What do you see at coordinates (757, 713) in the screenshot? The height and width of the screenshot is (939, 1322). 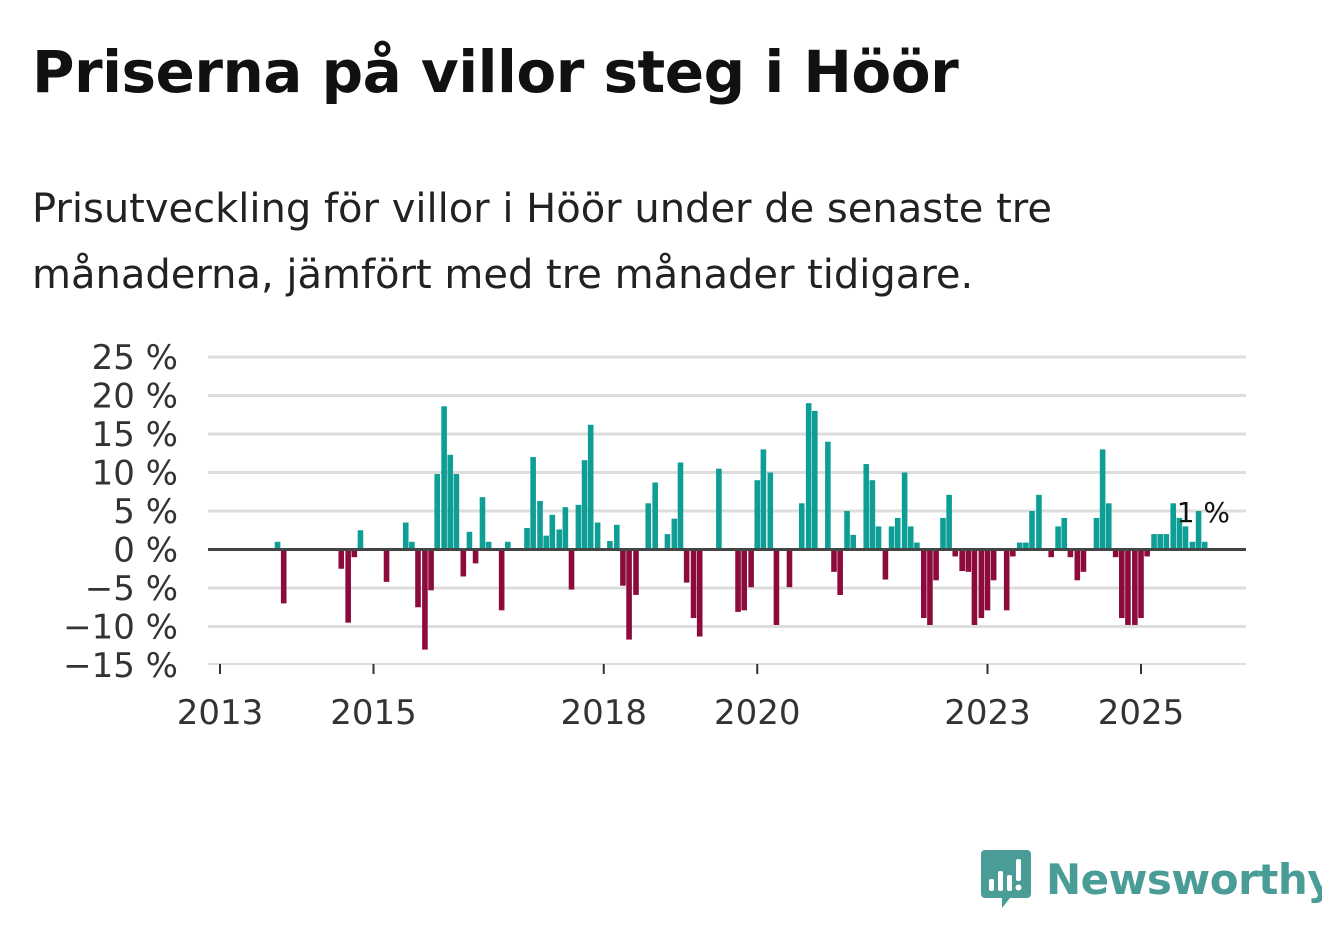 I see `x-tick-label: 2020` at bounding box center [757, 713].